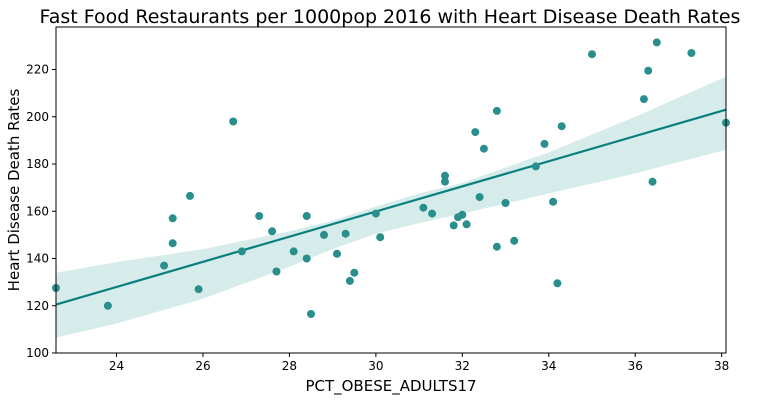 Image resolution: width=768 pixels, height=401 pixels. What do you see at coordinates (37, 306) in the screenshot?
I see `y-tick-label: 120` at bounding box center [37, 306].